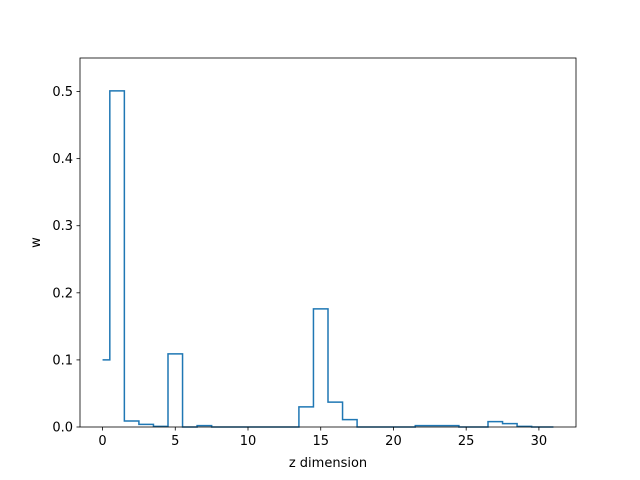 This screenshot has width=640, height=480. I want to click on x-tick-label: 10, so click(248, 441).